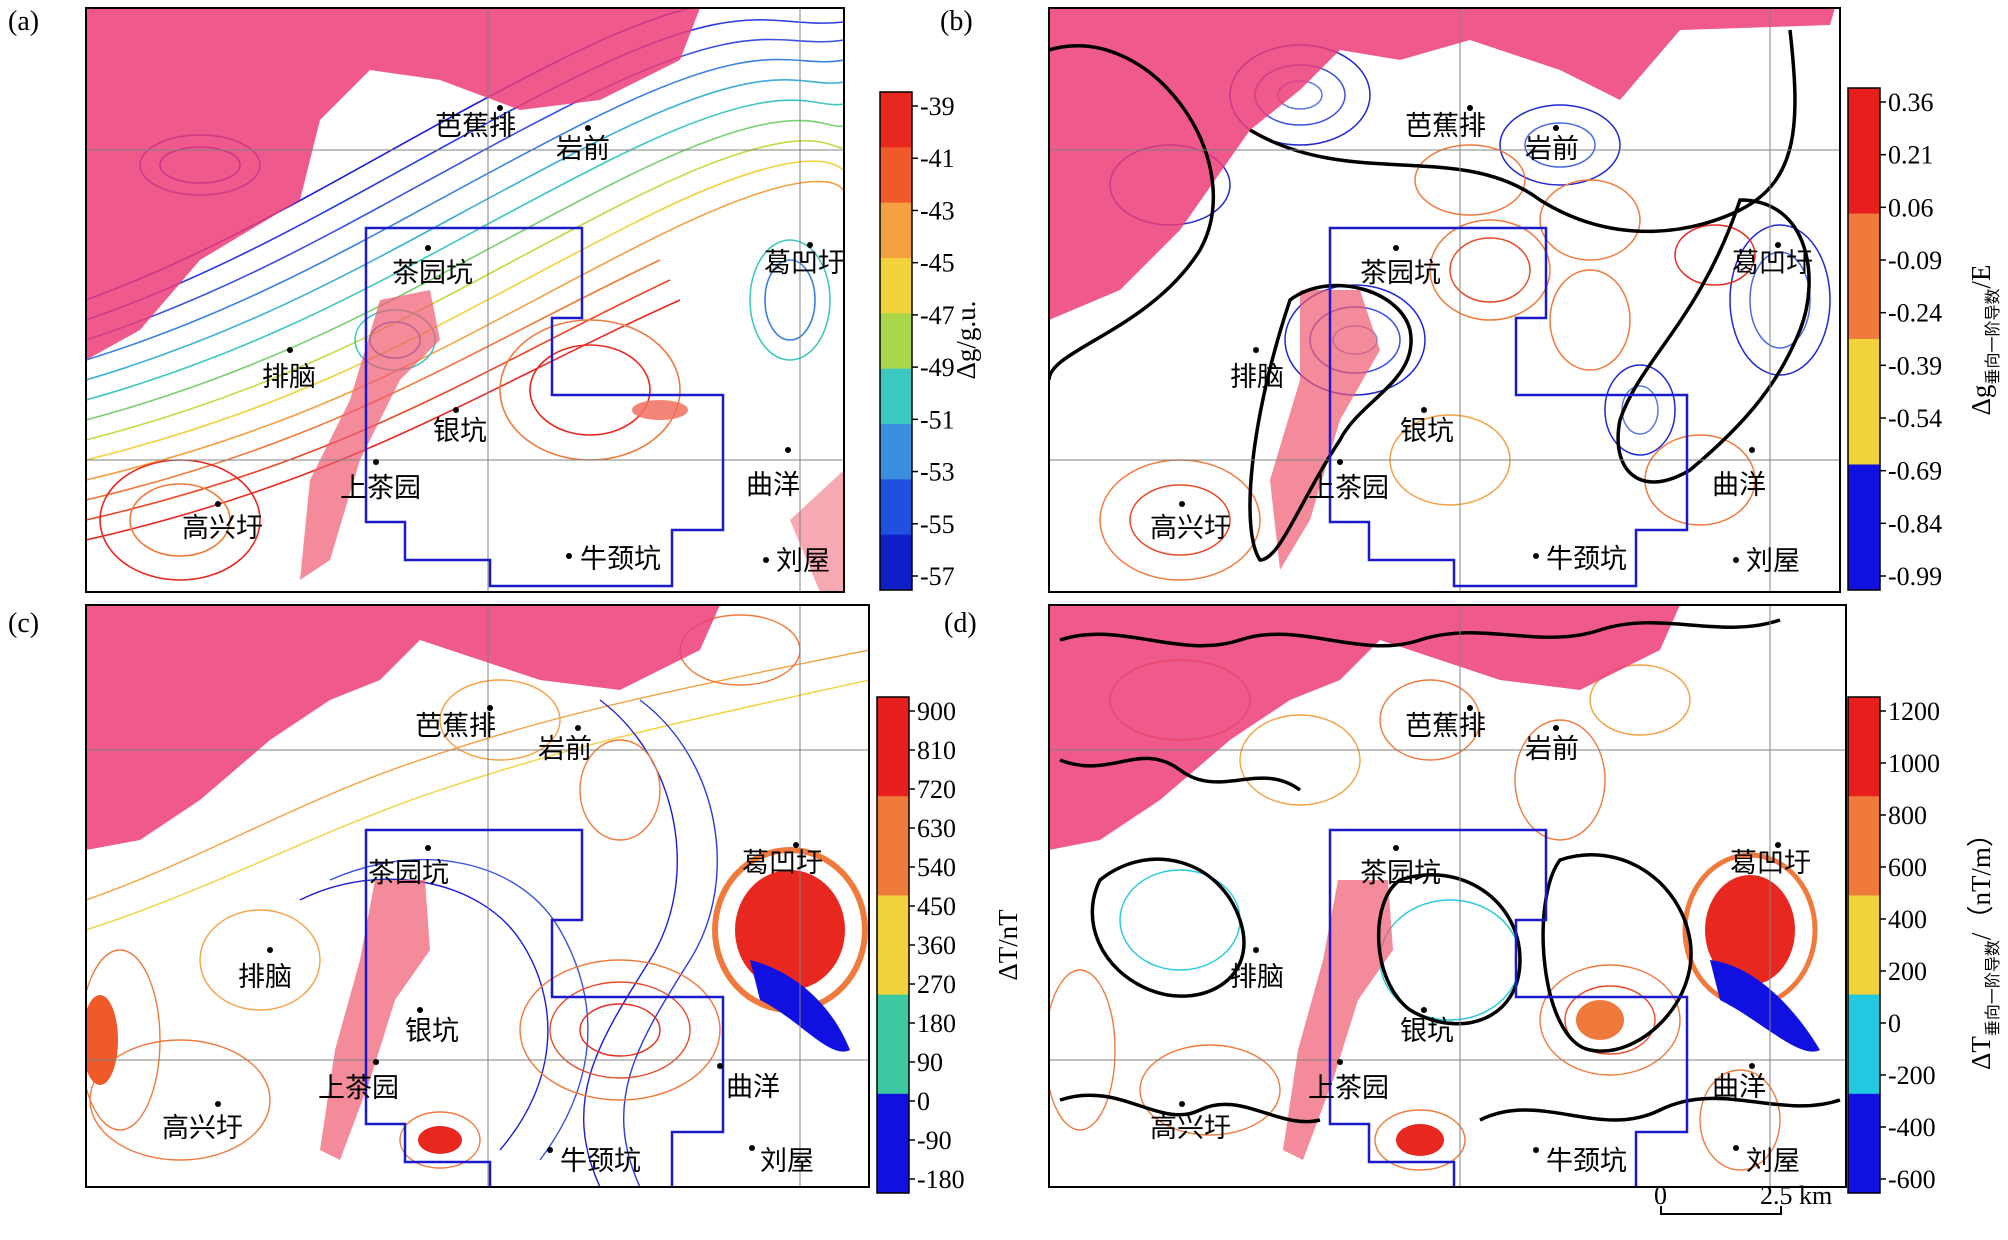 The height and width of the screenshot is (1240, 2008). Describe the element at coordinates (1008, 945) in the screenshot. I see `colorbar-unit: ΔT/nT` at that location.